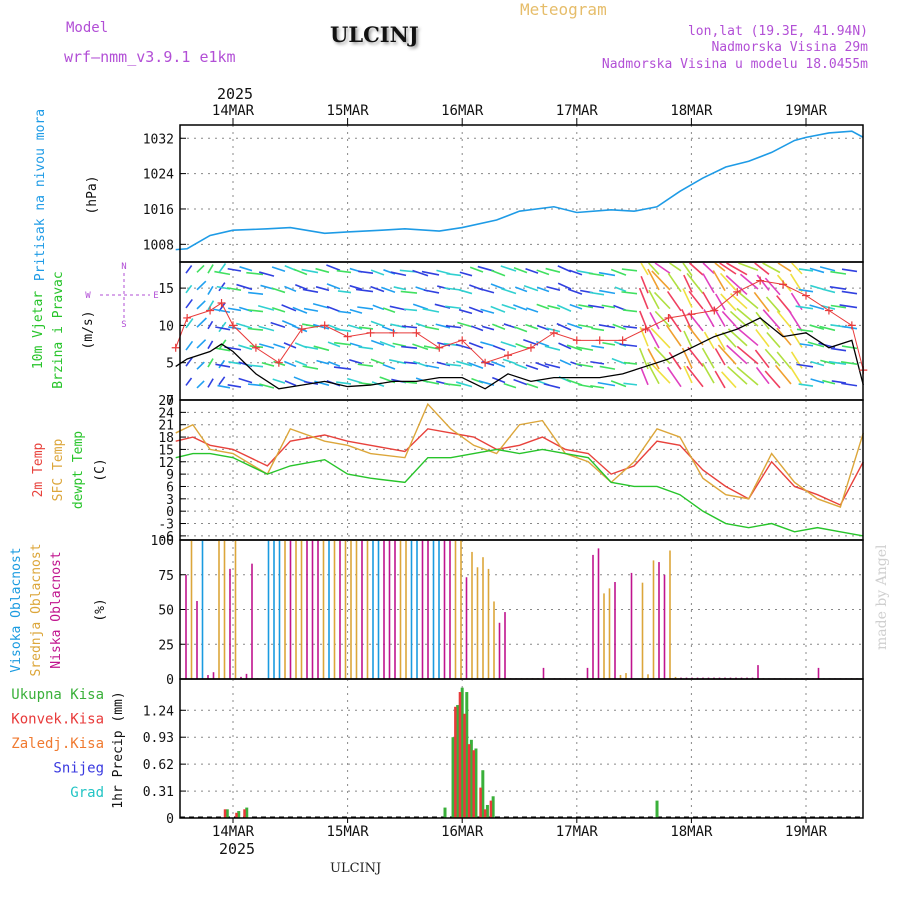 Image resolution: width=900 pixels, height=900 pixels. Describe the element at coordinates (125, 296) in the screenshot. I see `compass-cross` at that location.